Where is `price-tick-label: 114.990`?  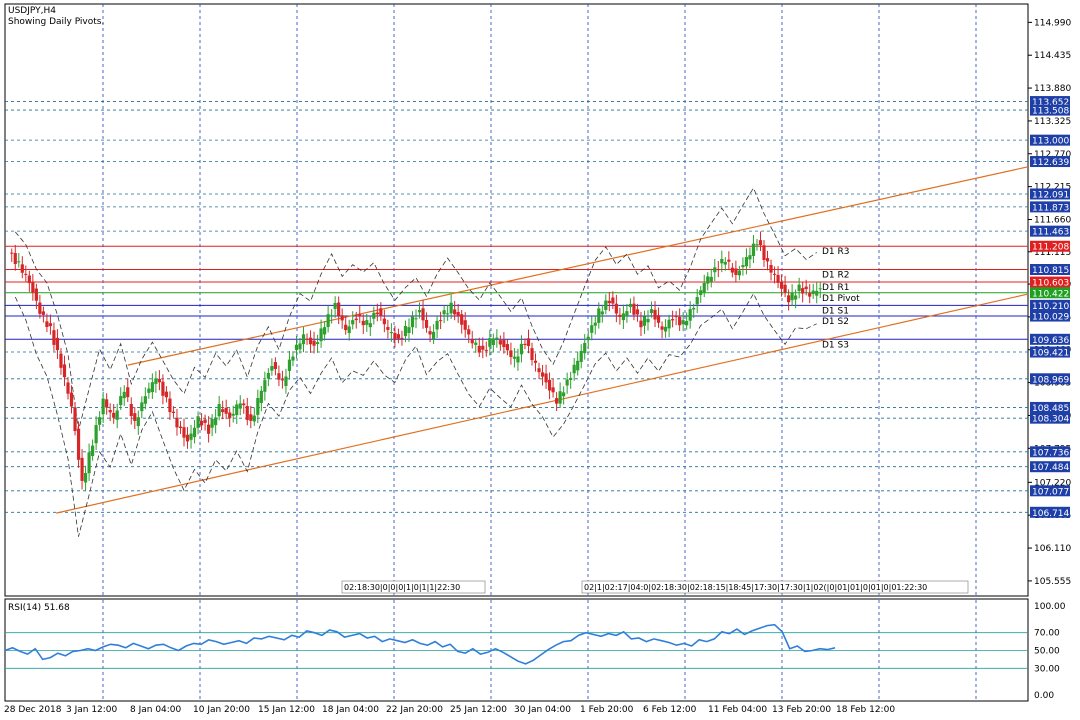
price-tick-label: 114.990 is located at coordinates (1052, 23).